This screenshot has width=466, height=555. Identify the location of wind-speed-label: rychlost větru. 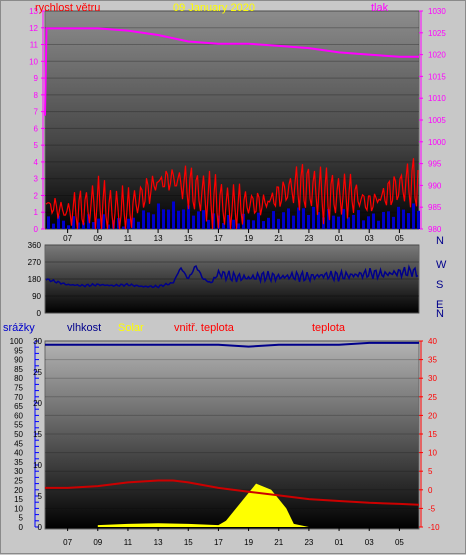
(67, 8).